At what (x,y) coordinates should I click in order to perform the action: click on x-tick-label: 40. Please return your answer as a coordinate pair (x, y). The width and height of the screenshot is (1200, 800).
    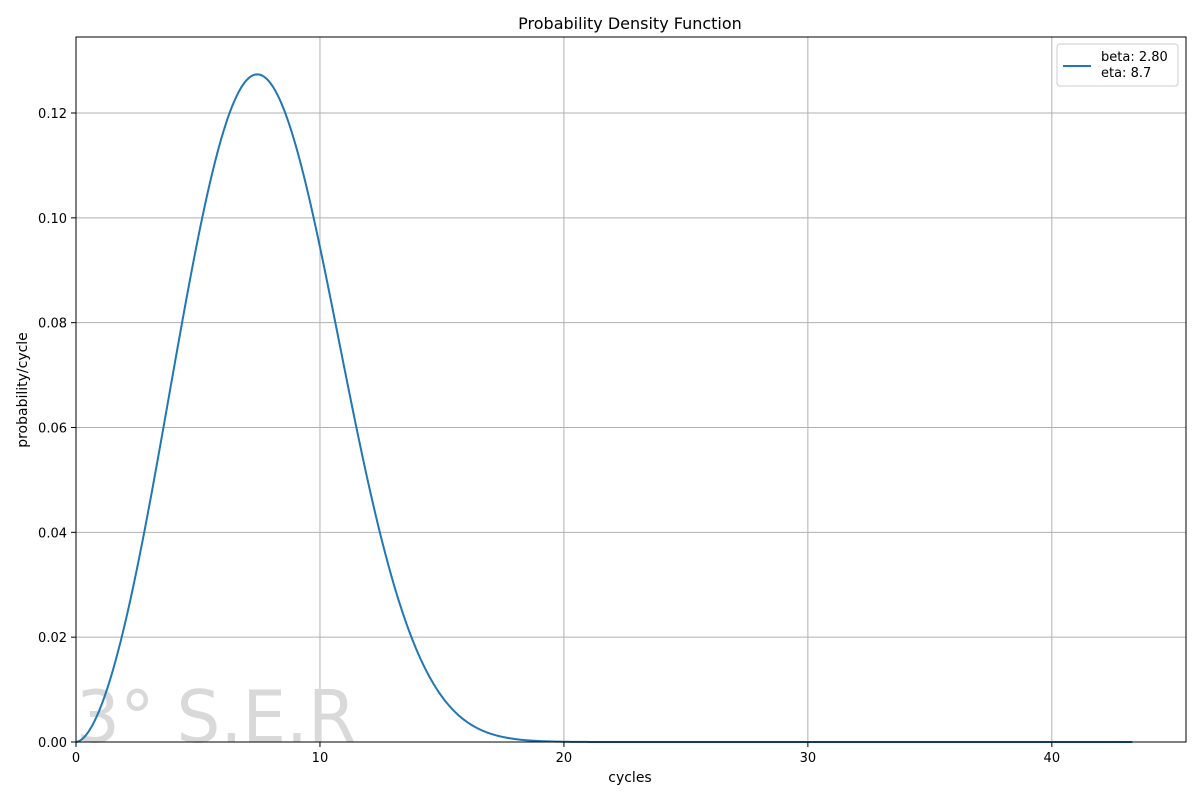
    Looking at the image, I should click on (1052, 758).